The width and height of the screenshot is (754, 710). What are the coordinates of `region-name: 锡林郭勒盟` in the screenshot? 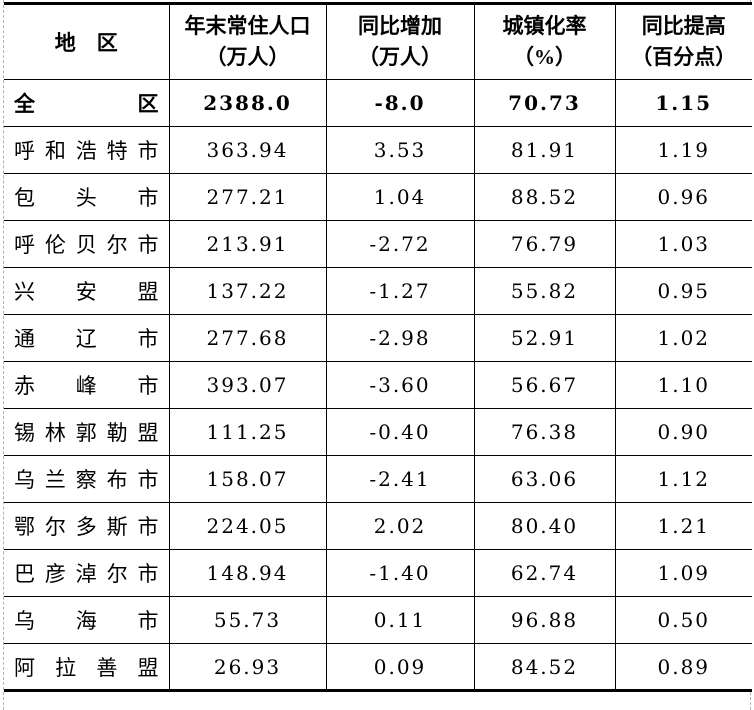 It's located at (86, 433).